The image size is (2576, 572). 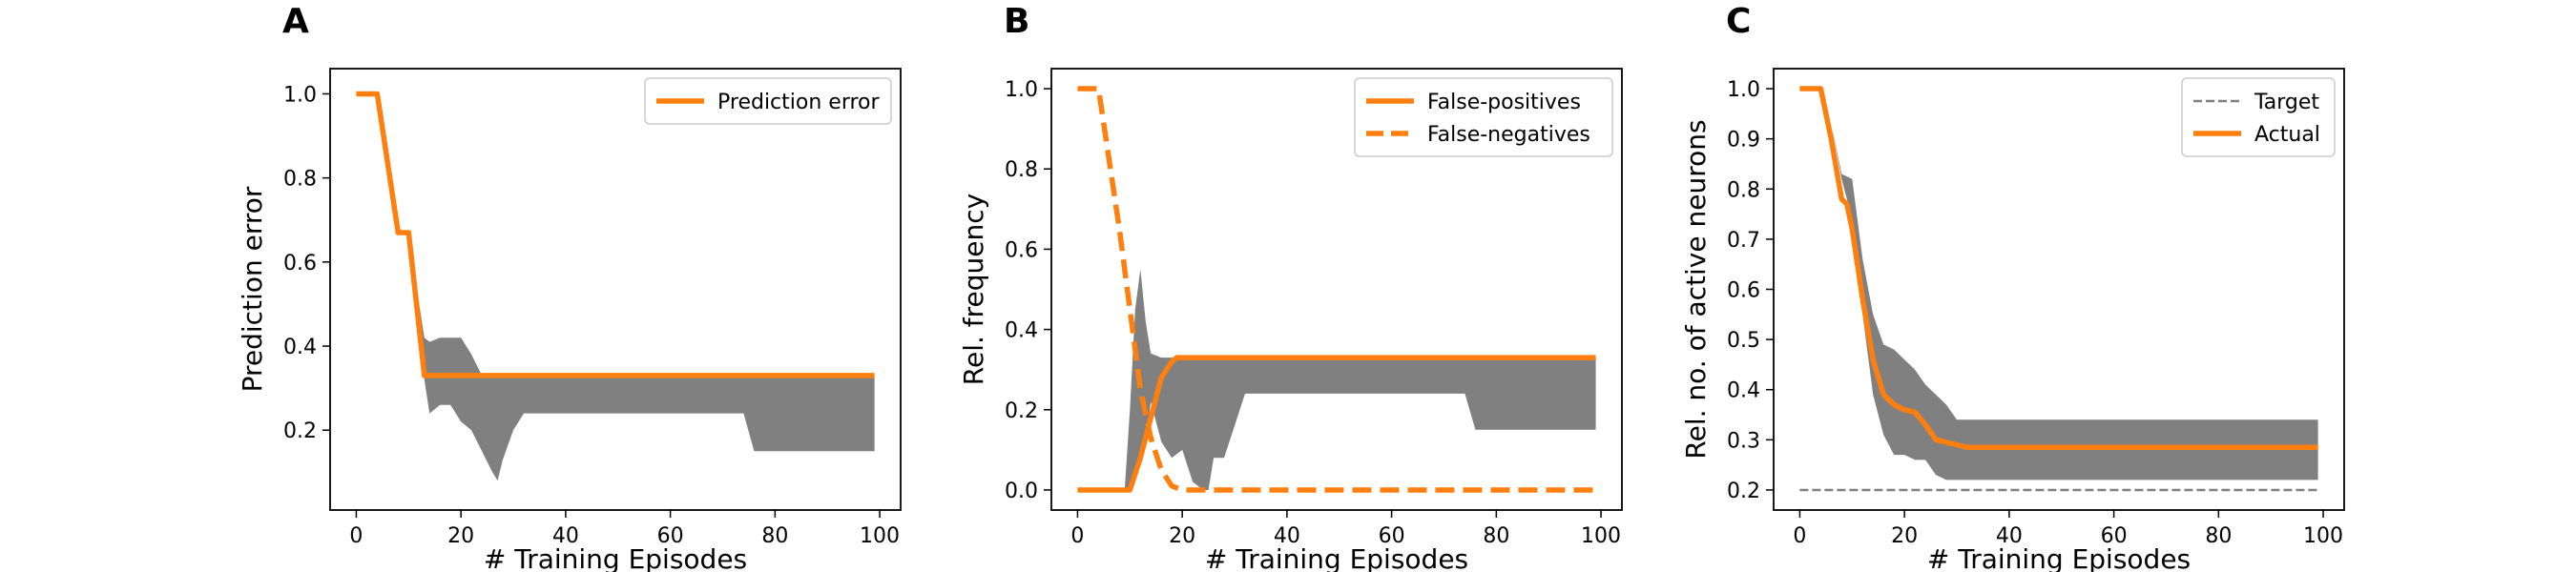 What do you see at coordinates (1504, 102) in the screenshot?
I see `legend-label-false-positives: False-positives` at bounding box center [1504, 102].